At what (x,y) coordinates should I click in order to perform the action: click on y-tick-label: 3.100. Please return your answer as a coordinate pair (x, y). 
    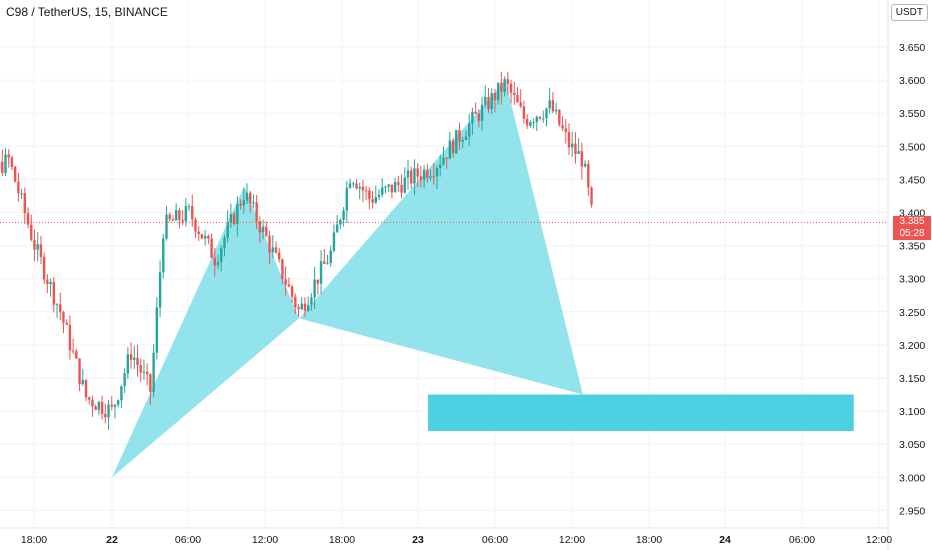
    Looking at the image, I should click on (912, 412).